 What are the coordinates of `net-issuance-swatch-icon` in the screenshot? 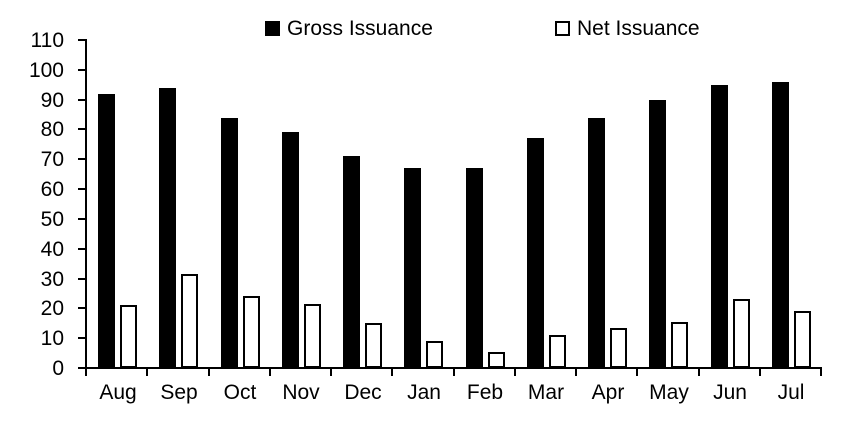 It's located at (562, 28).